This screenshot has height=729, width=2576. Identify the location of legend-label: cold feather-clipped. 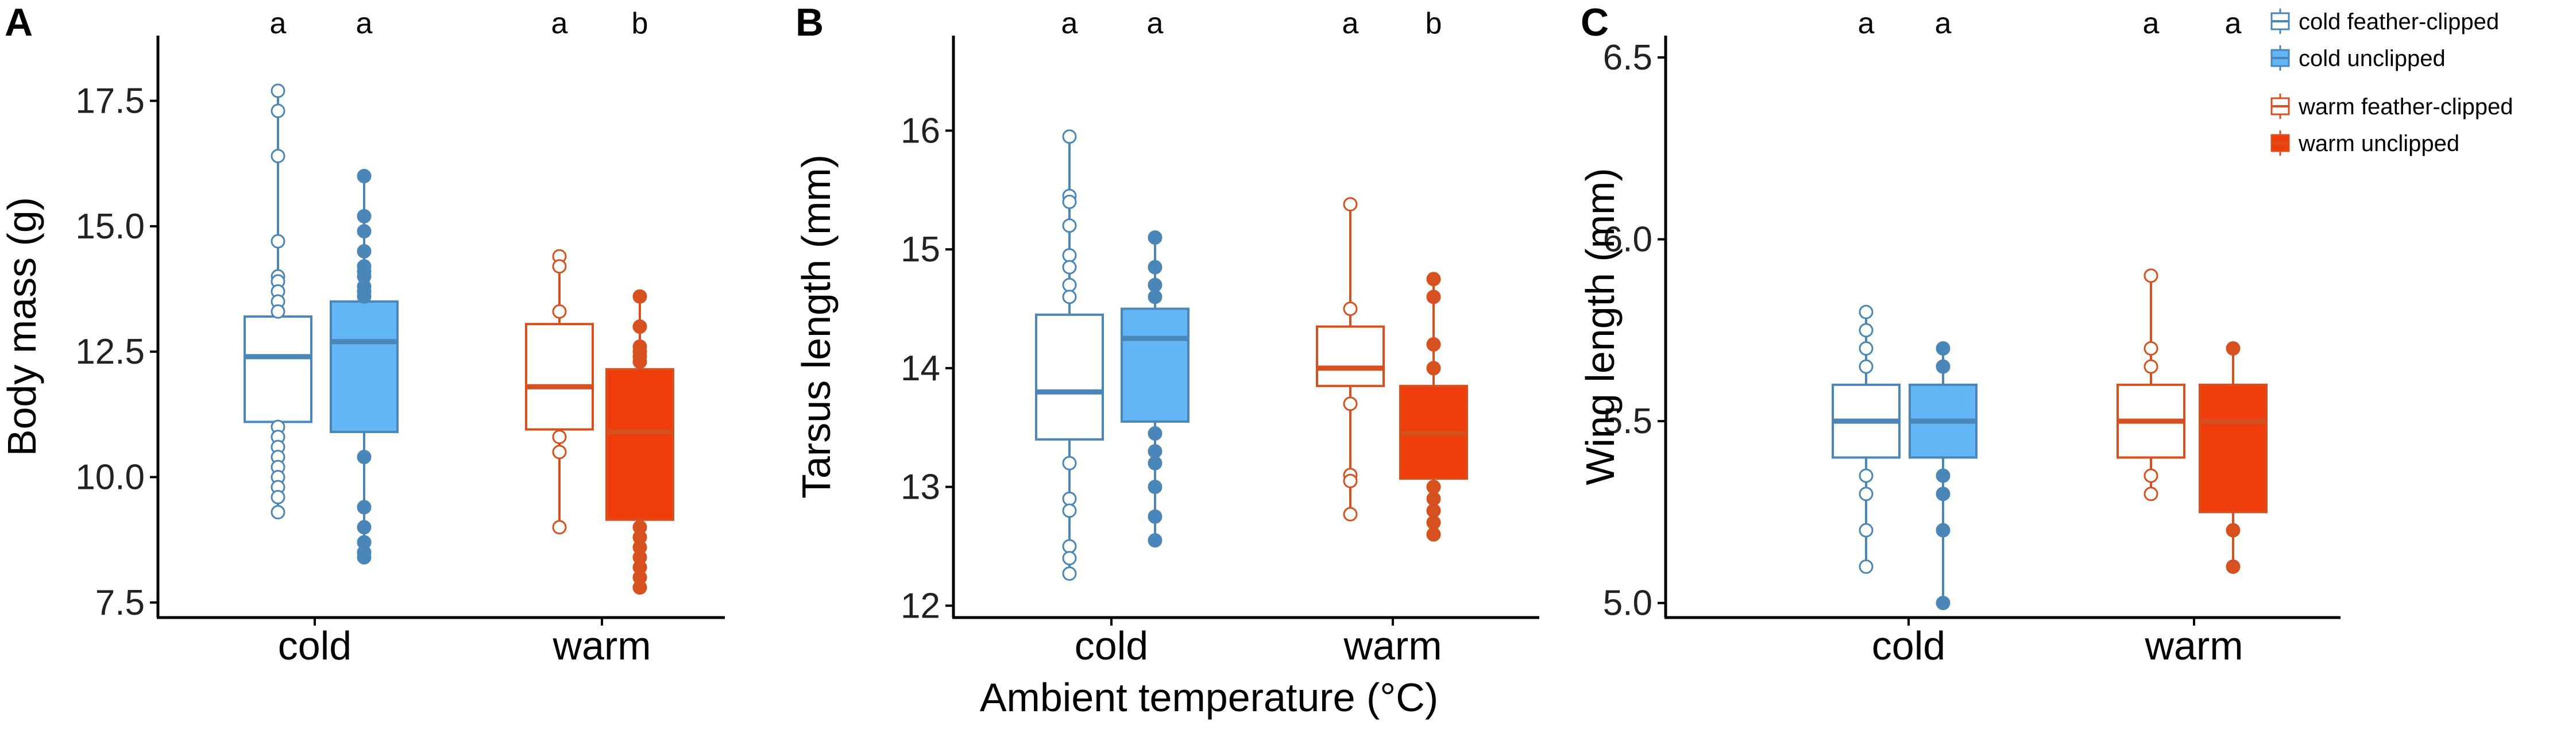
(2399, 21).